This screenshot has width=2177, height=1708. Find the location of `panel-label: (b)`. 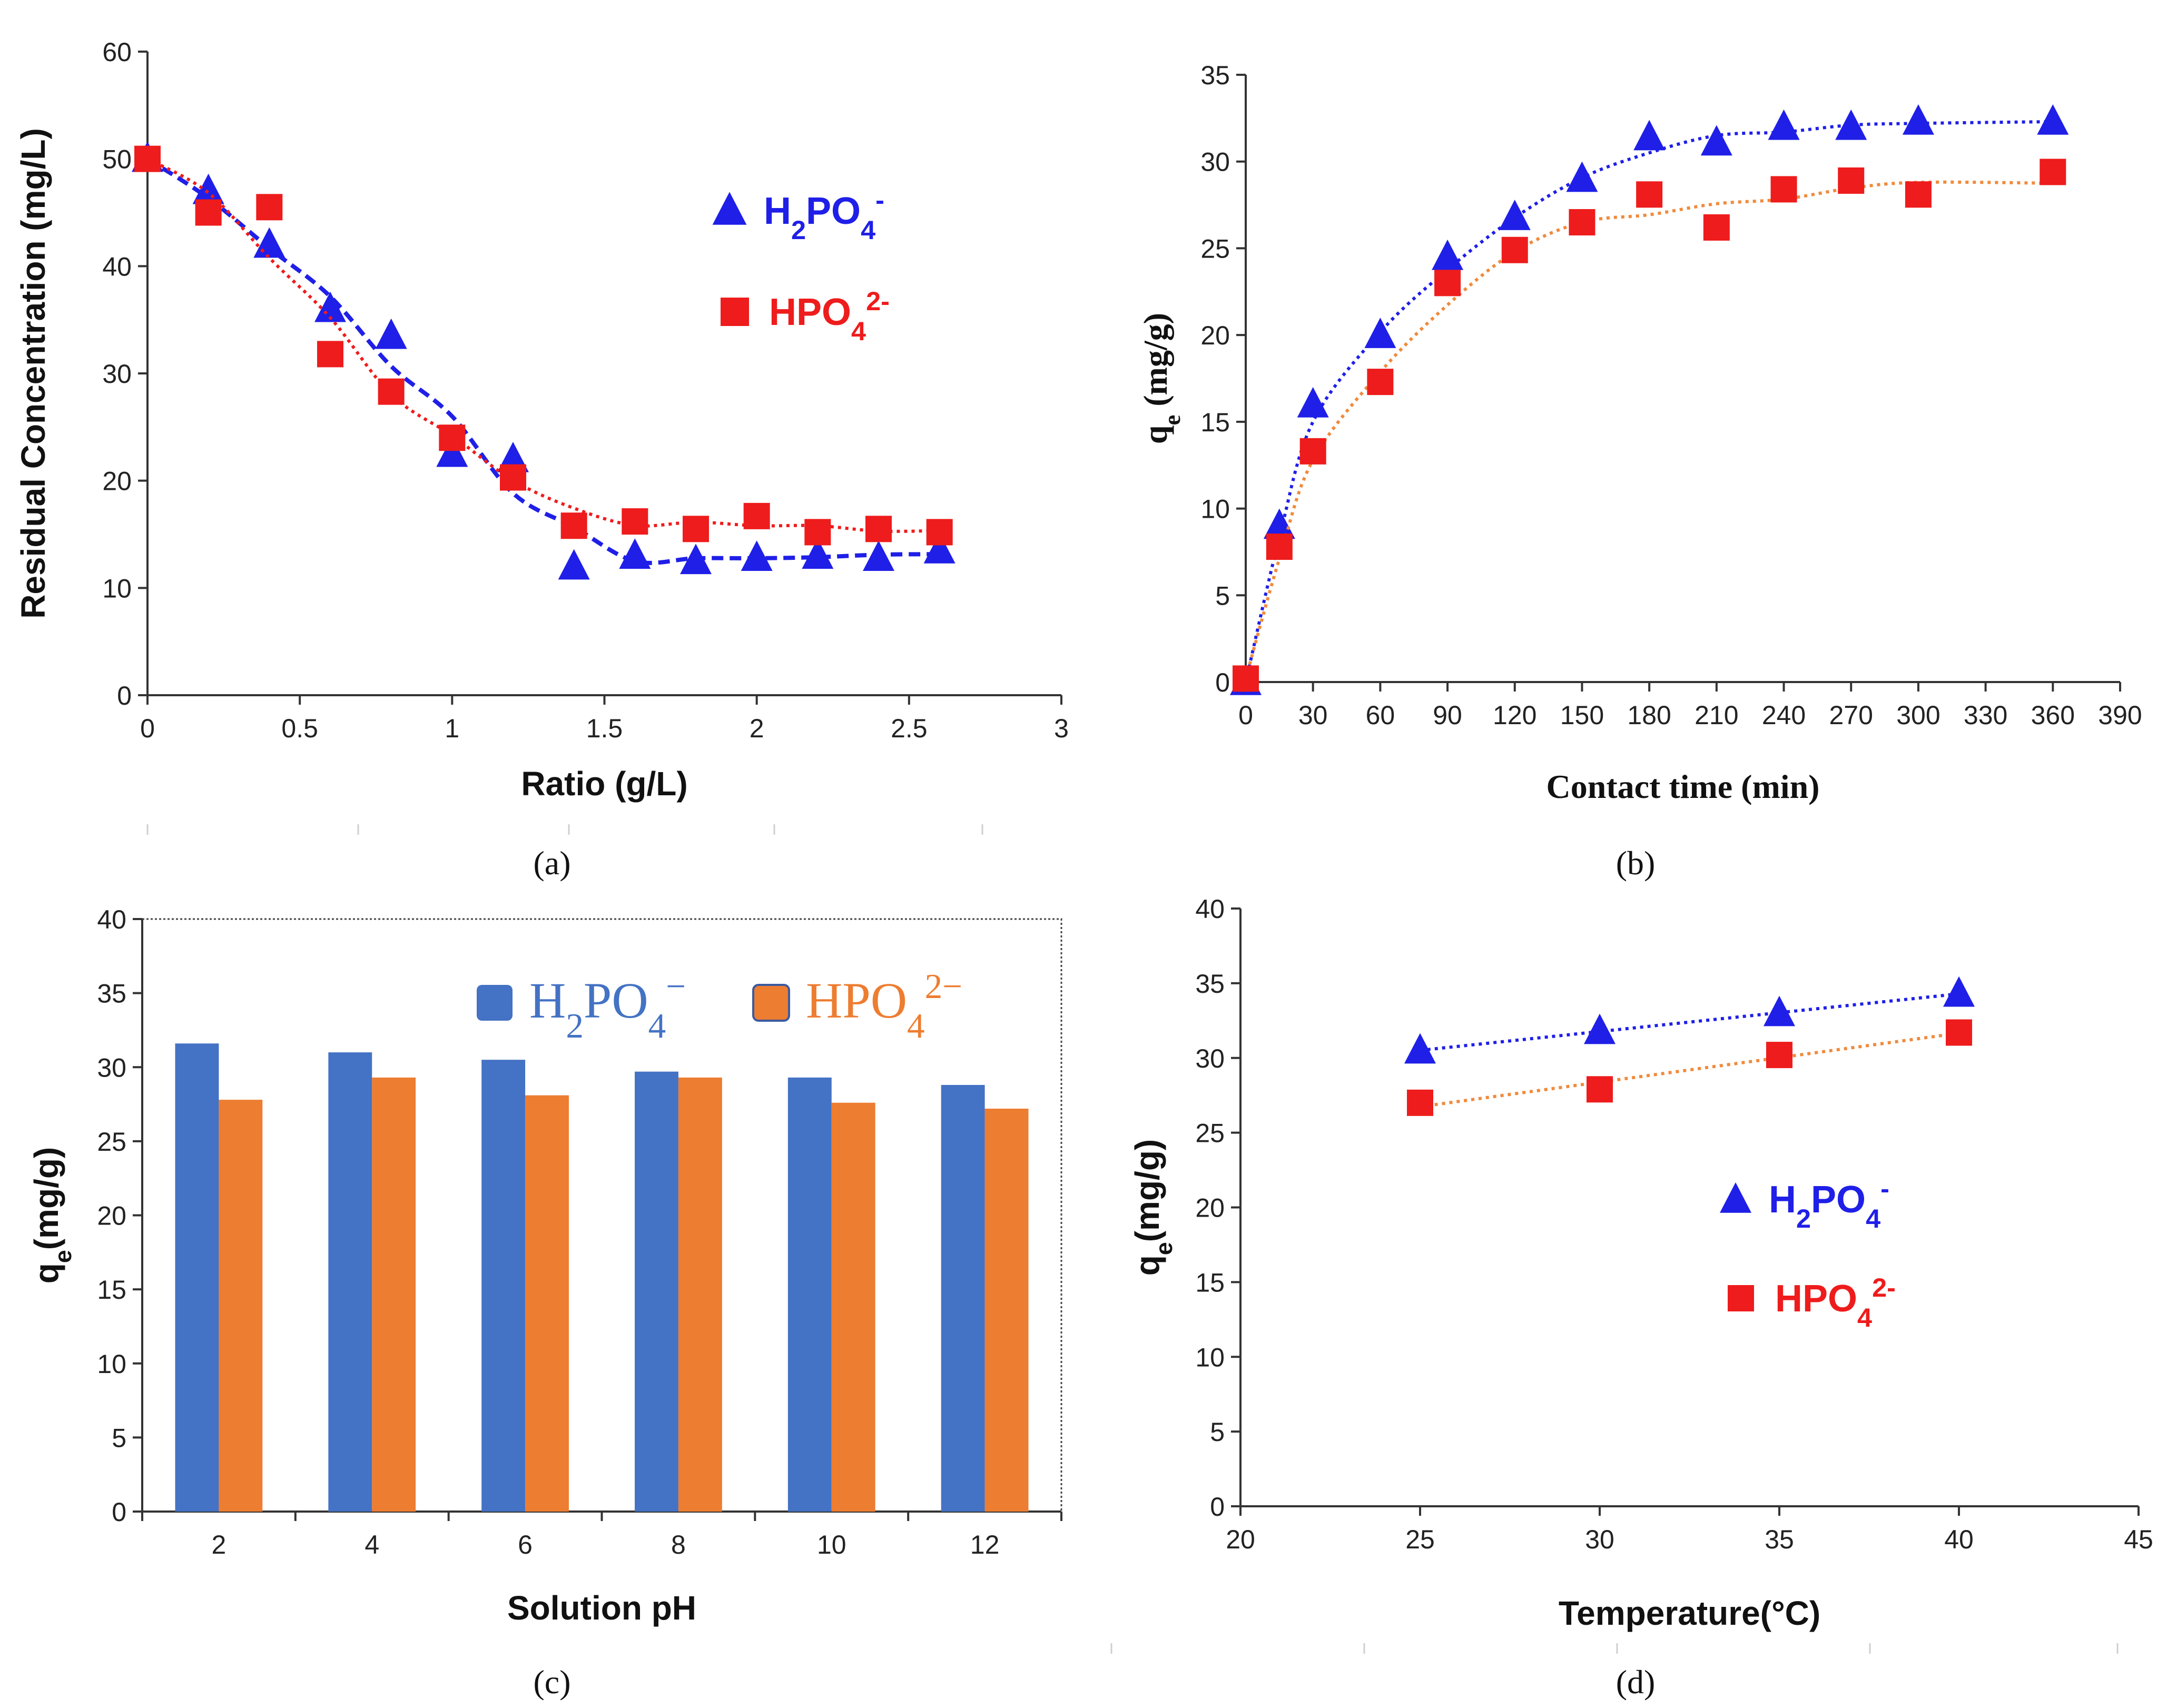

panel-label: (b) is located at coordinates (1636, 863).